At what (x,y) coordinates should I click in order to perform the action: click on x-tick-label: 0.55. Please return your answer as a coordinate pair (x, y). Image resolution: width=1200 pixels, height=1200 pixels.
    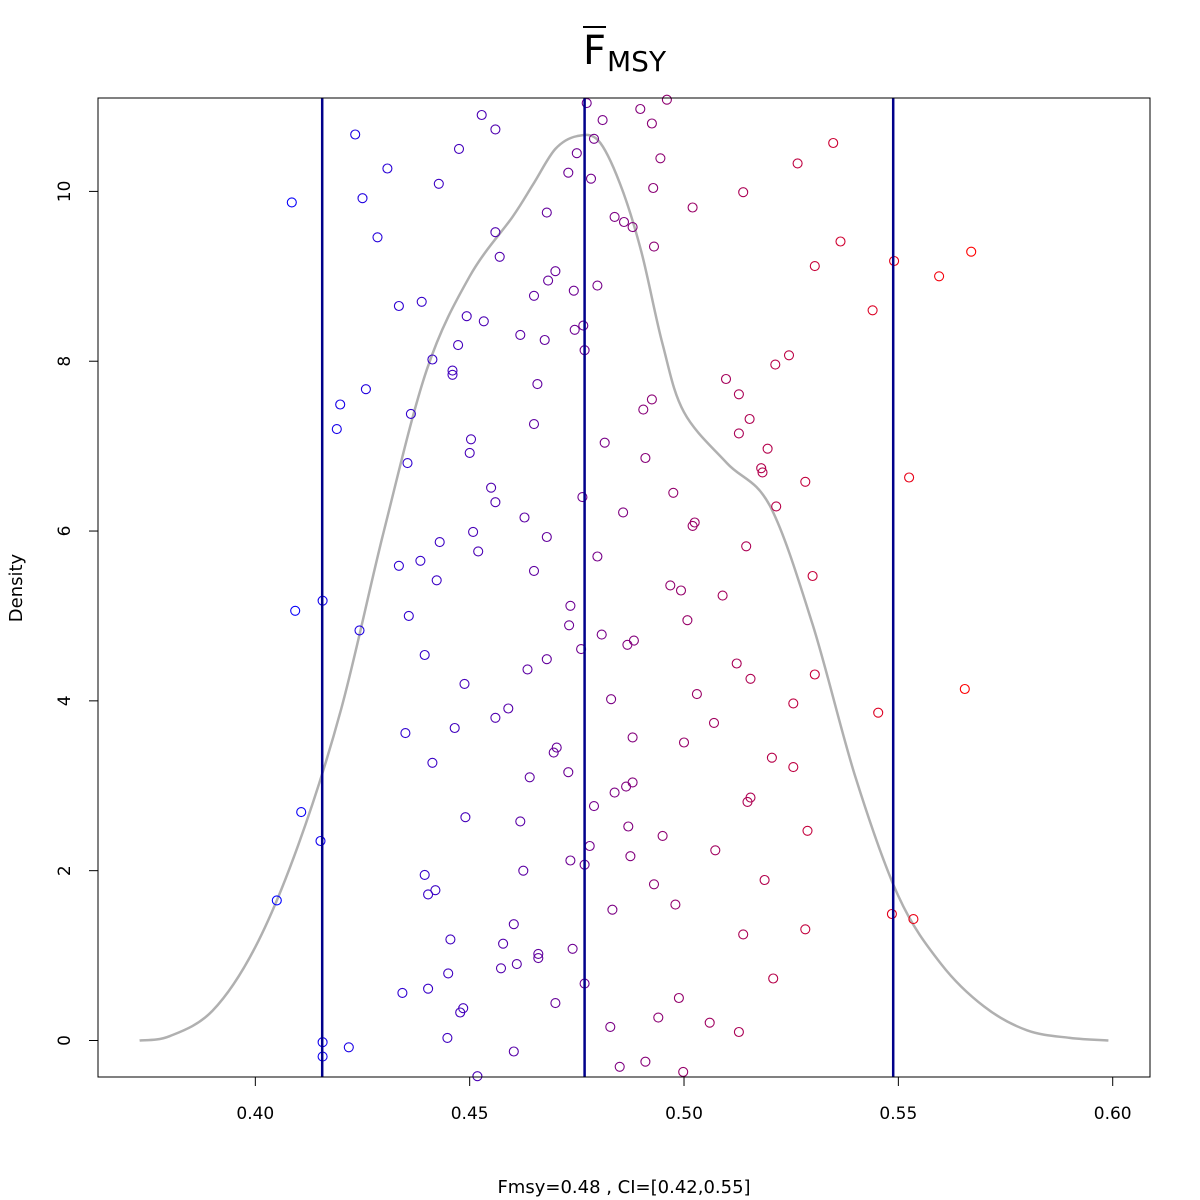
    Looking at the image, I should click on (898, 1114).